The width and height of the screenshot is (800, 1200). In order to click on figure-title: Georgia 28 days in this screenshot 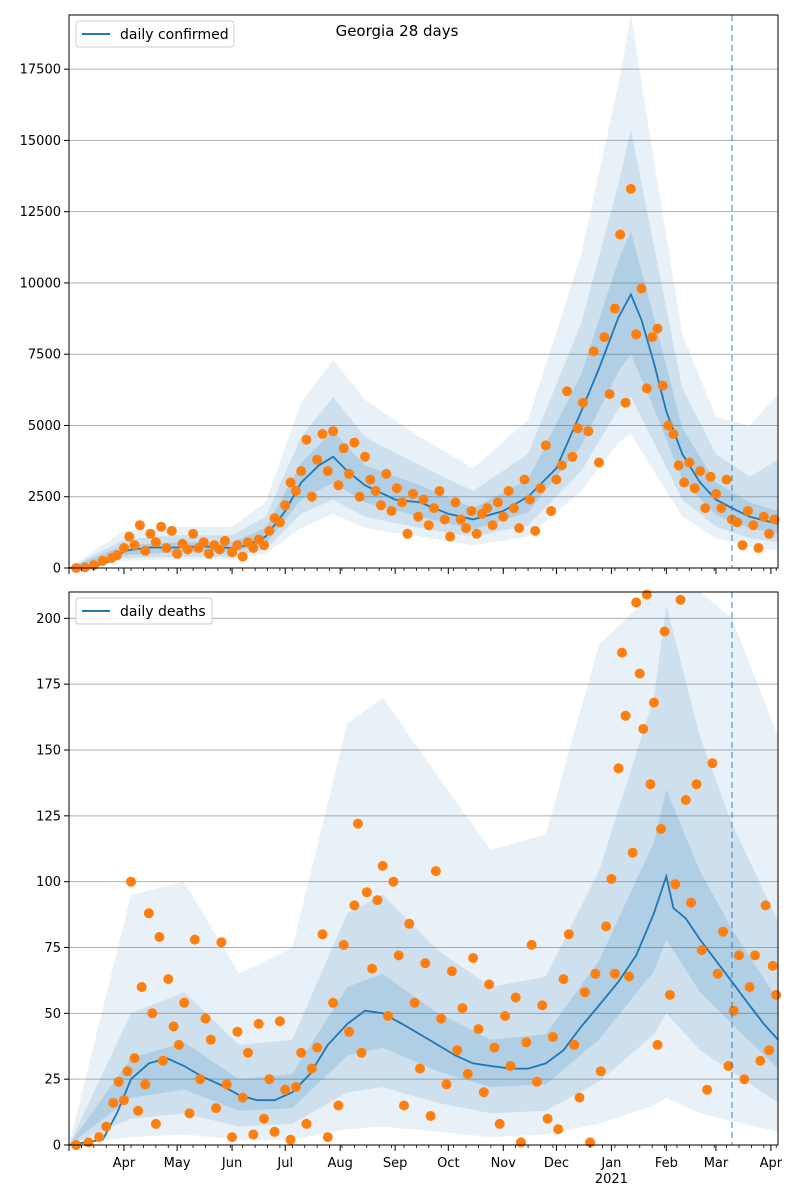, I will do `click(397, 31)`.